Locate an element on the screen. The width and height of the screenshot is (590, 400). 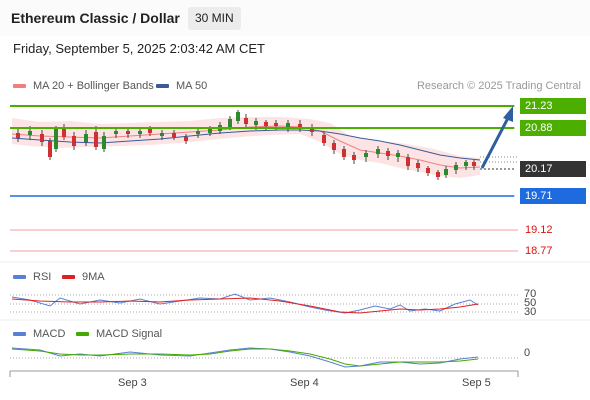
rsi-swatch-icon is located at coordinates (19, 277).